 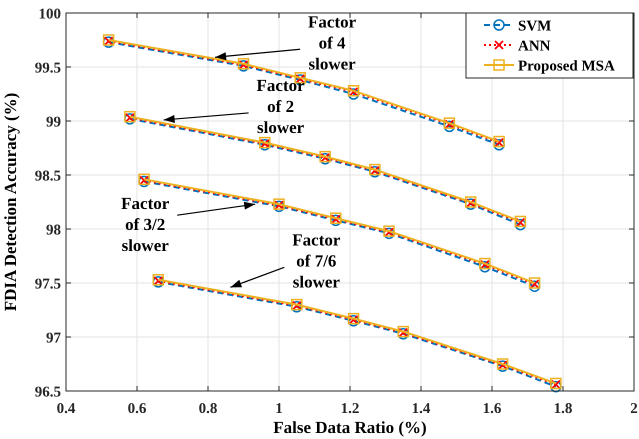 I want to click on legend-label: Proposed MSA, so click(x=566, y=66).